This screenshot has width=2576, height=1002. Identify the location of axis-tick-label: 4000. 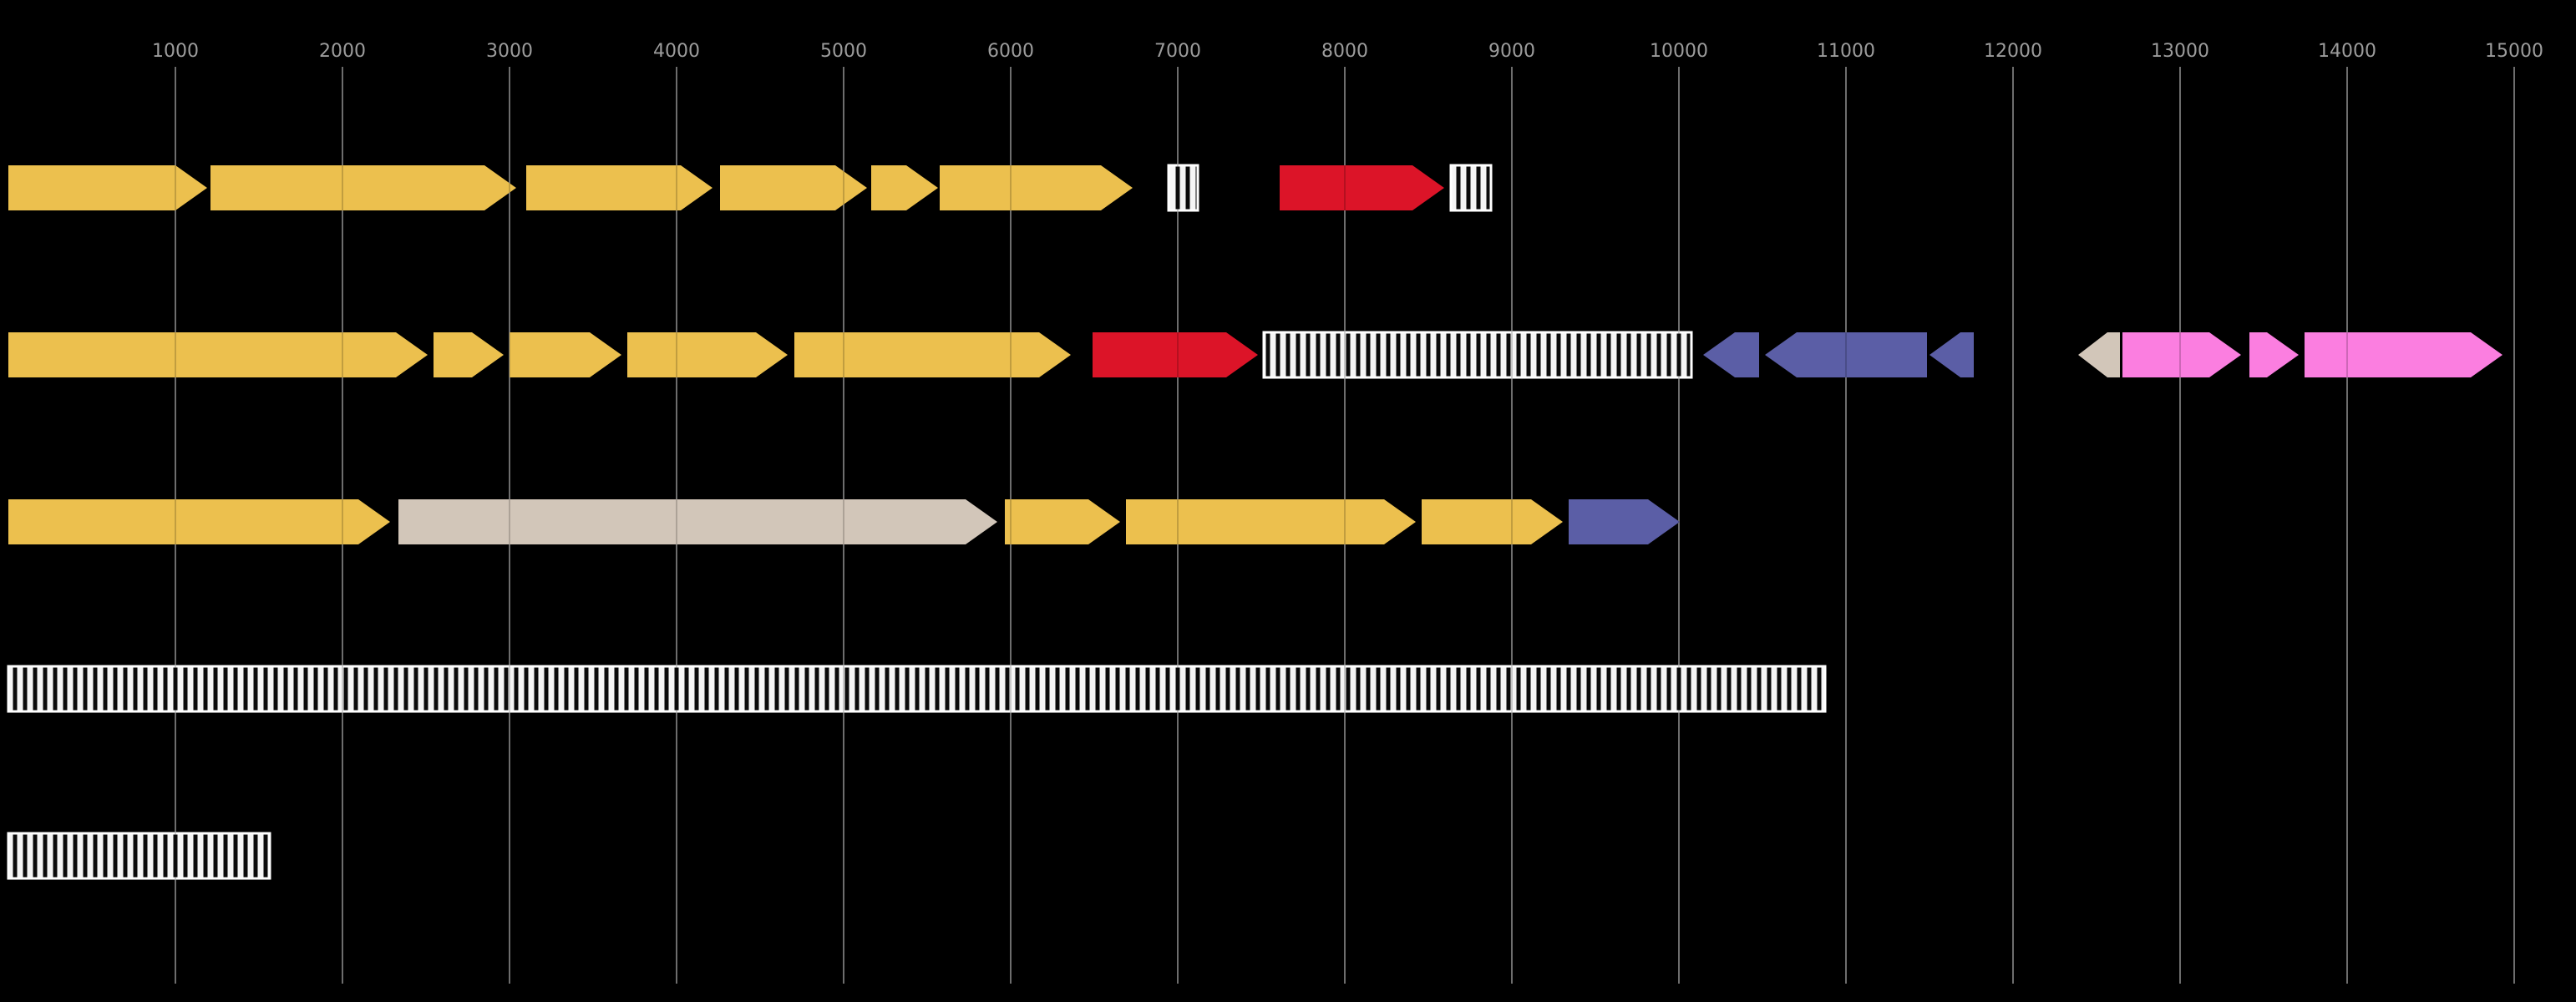
(676, 51).